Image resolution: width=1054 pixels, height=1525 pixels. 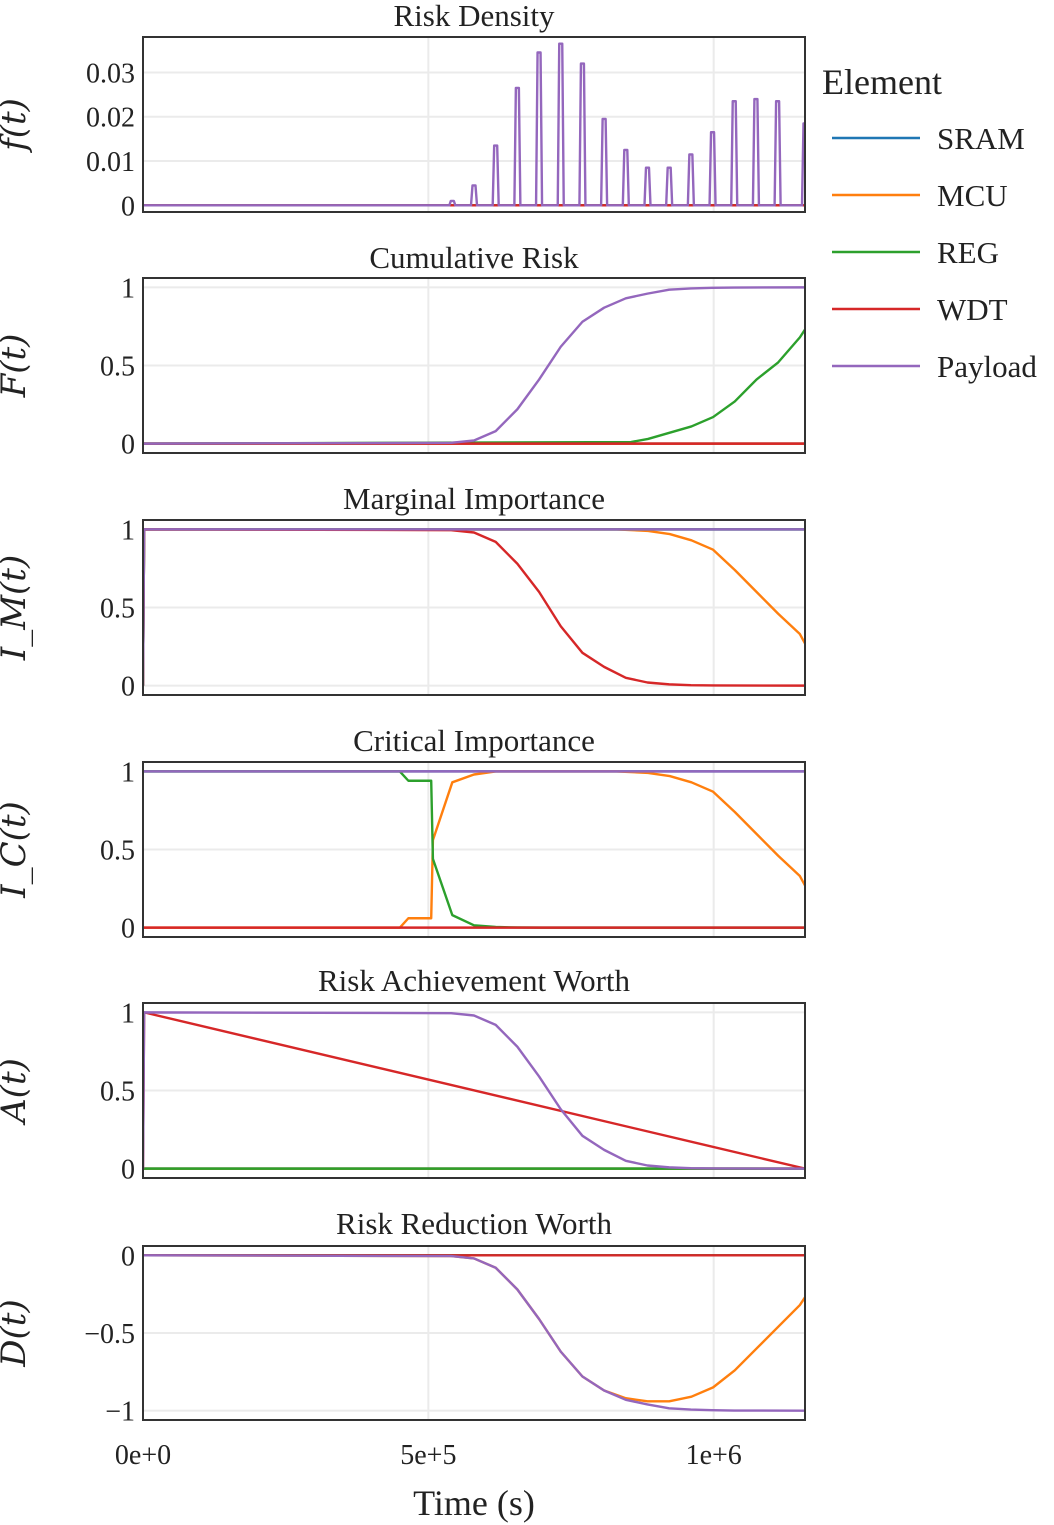 I want to click on panel-title: Cumulative Risk, so click(x=474, y=257).